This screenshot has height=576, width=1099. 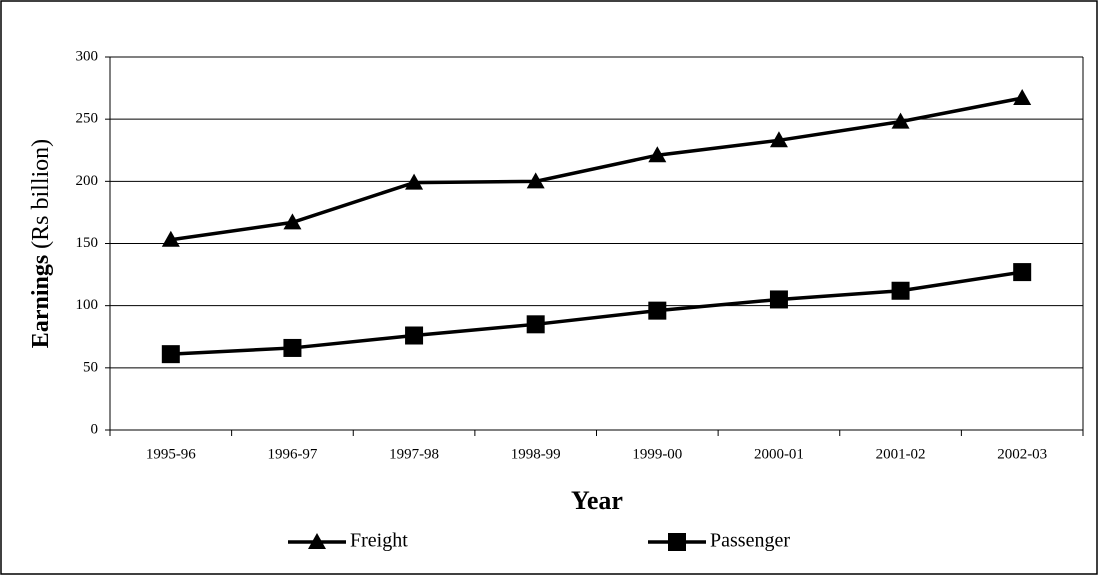 What do you see at coordinates (171, 454) in the screenshot?
I see `x-tick-label: 1995-96` at bounding box center [171, 454].